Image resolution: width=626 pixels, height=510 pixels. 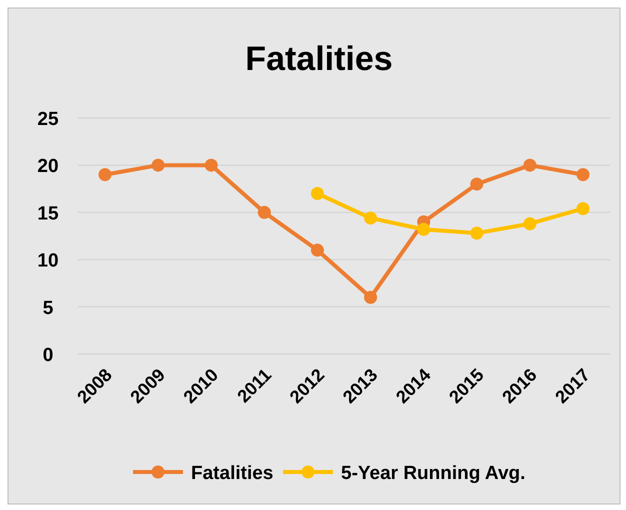 What do you see at coordinates (319, 59) in the screenshot?
I see `chart-title: Fatalities` at bounding box center [319, 59].